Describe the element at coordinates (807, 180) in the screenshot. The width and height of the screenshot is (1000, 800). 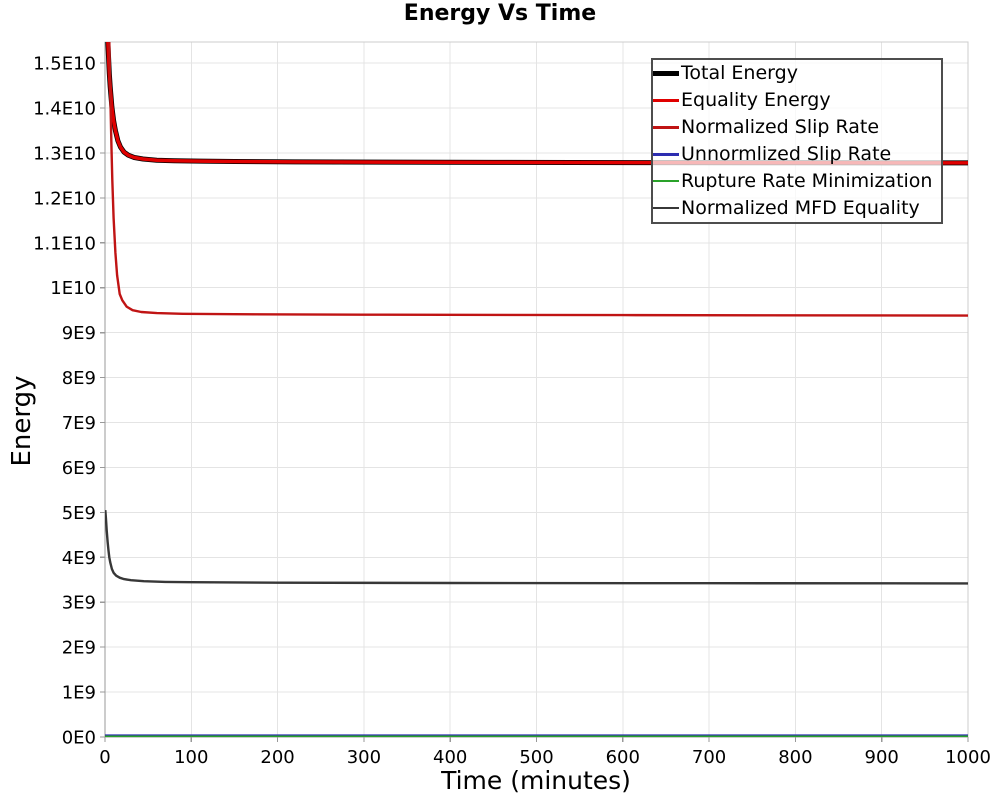
I see `legend-label: Rupture Rate Minimization` at that location.